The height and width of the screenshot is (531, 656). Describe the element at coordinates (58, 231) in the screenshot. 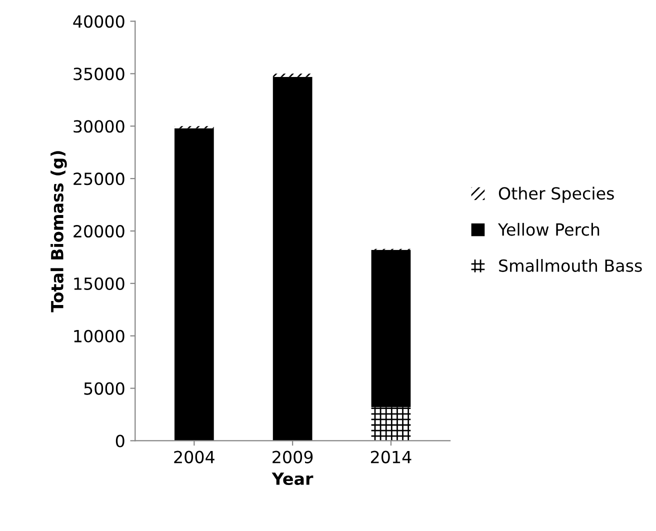

I see `y-axis-title: Total Biomass (g)` at that location.